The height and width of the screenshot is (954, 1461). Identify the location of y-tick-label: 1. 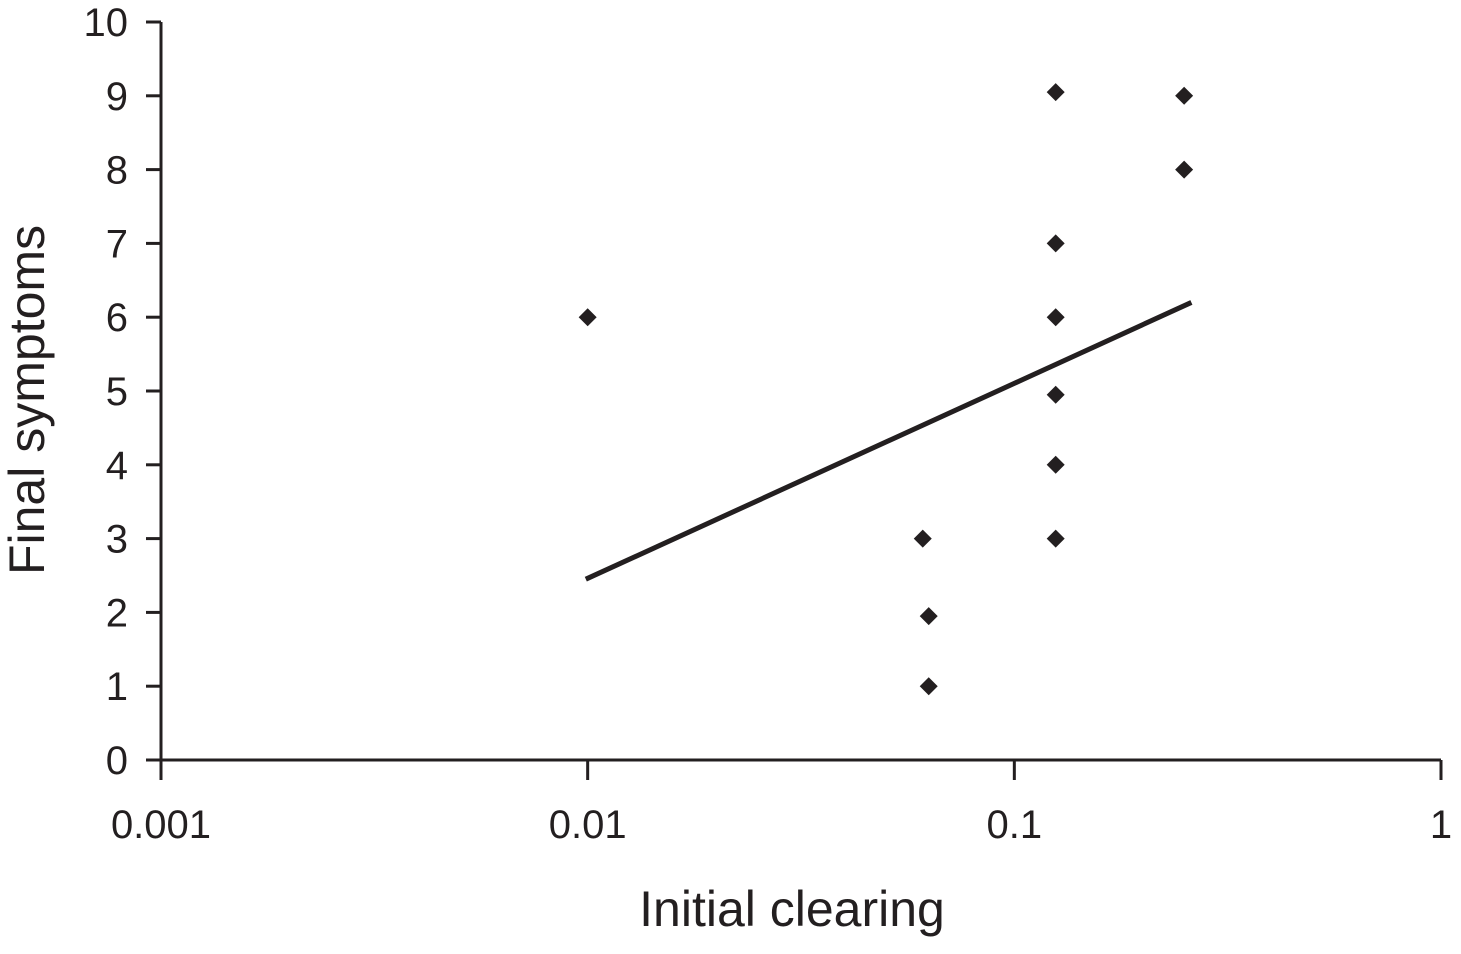
(117, 687).